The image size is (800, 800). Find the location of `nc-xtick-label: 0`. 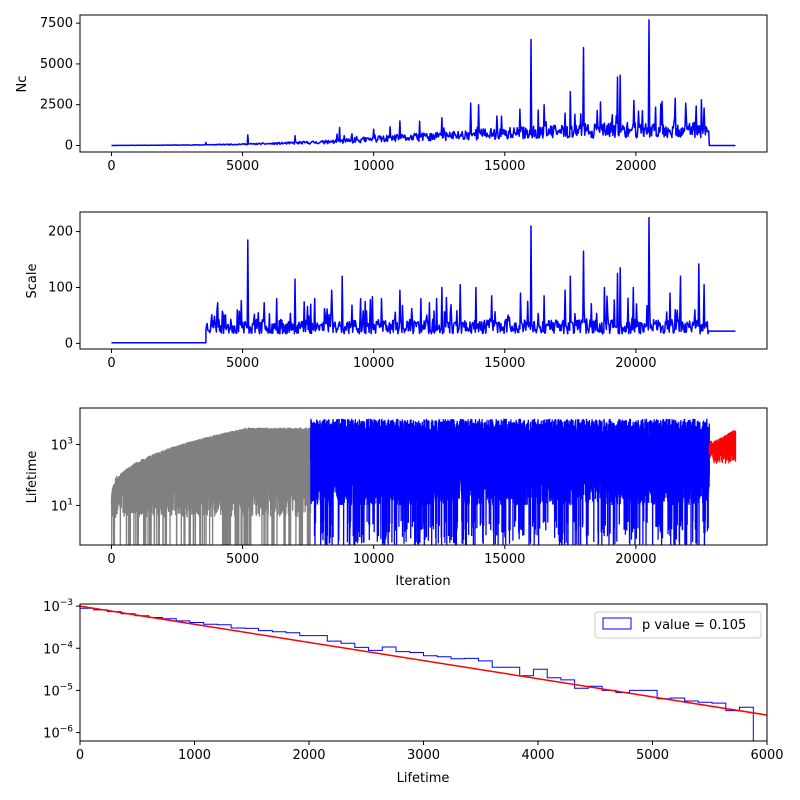

nc-xtick-label: 0 is located at coordinates (111, 166).